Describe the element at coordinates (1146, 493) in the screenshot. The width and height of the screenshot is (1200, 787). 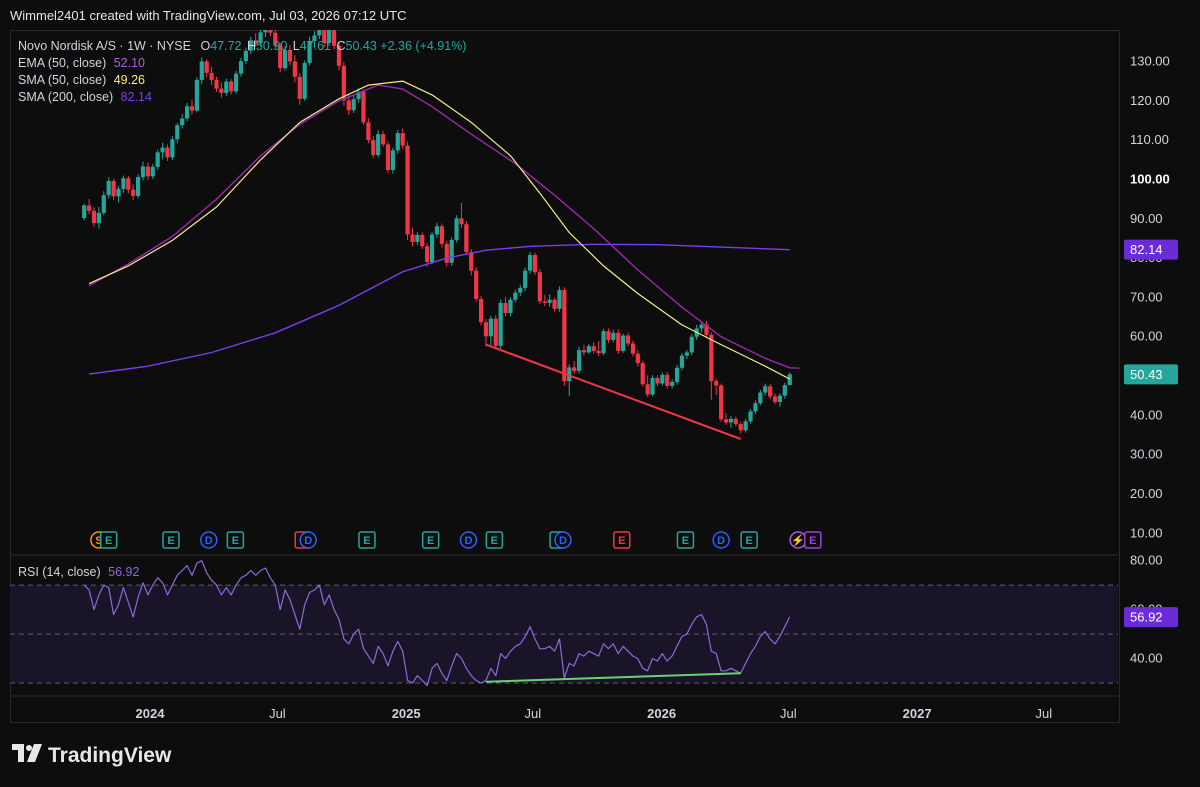
I see `price-tick-label: 20.00` at that location.